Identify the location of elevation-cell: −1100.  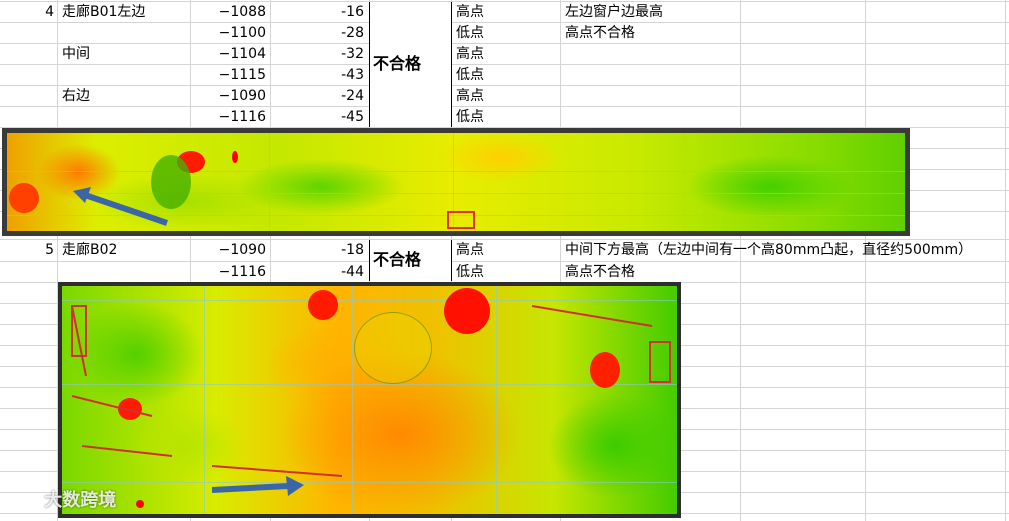
(242, 33).